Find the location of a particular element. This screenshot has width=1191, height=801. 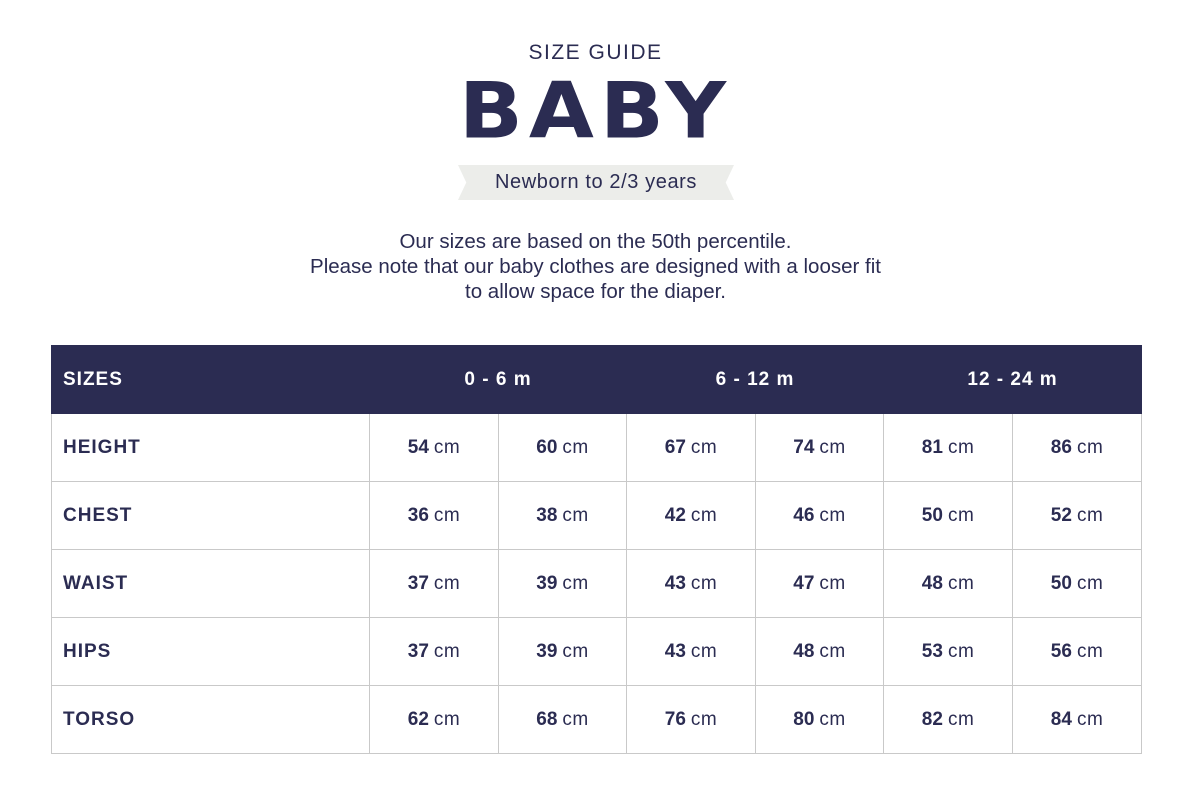

table-row: HIPS 37 cm 39 cm 43 cm 48 cm 53 cm 56 cm is located at coordinates (597, 651).